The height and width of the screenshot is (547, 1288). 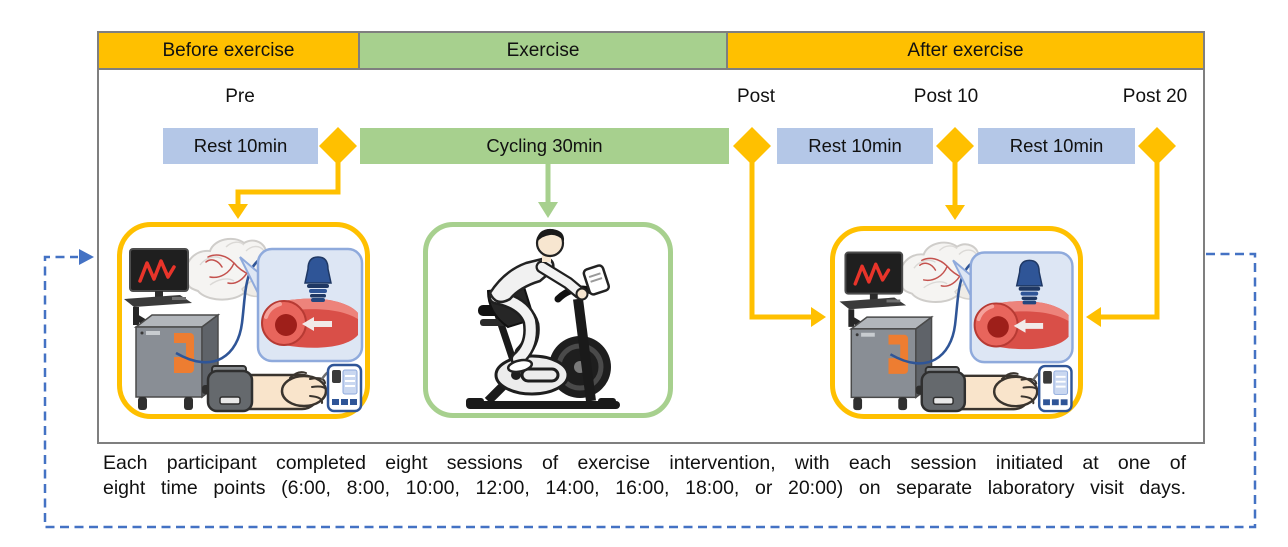 I want to click on phase-label-before-exercise: Before exercise, so click(x=228, y=50).